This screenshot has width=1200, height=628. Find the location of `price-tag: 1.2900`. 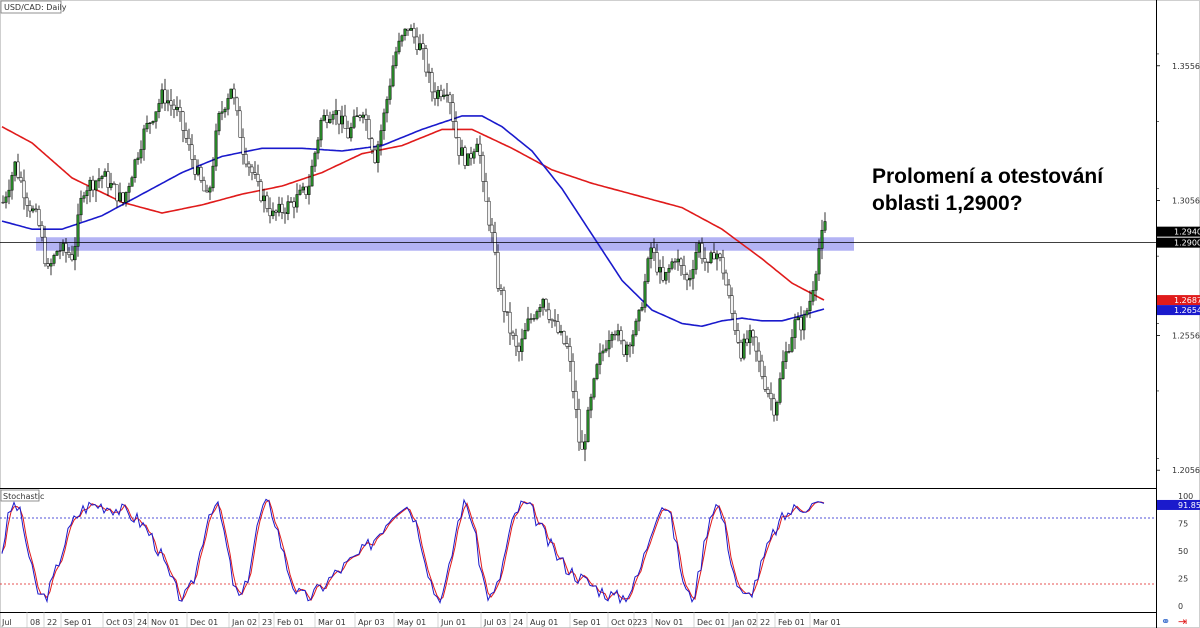

price-tag: 1.2900 is located at coordinates (1178, 242).